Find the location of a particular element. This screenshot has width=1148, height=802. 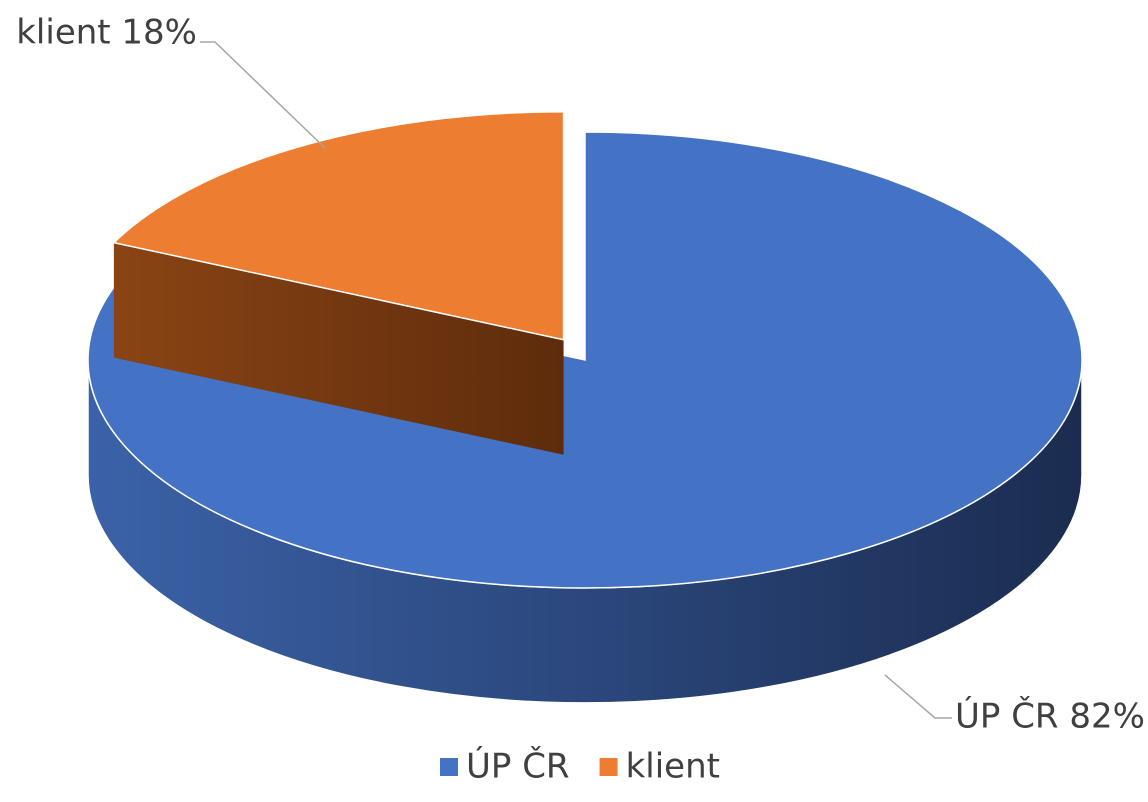

pie-cut-face is located at coordinates (338, 348).